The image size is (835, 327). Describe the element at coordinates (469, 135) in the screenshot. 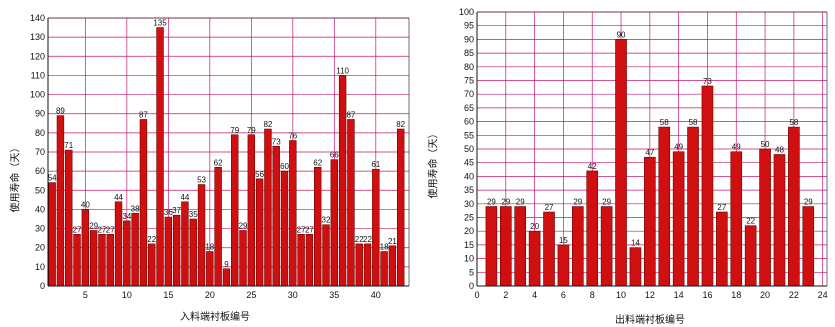

I see `chart1-y-tick-label: 55` at that location.